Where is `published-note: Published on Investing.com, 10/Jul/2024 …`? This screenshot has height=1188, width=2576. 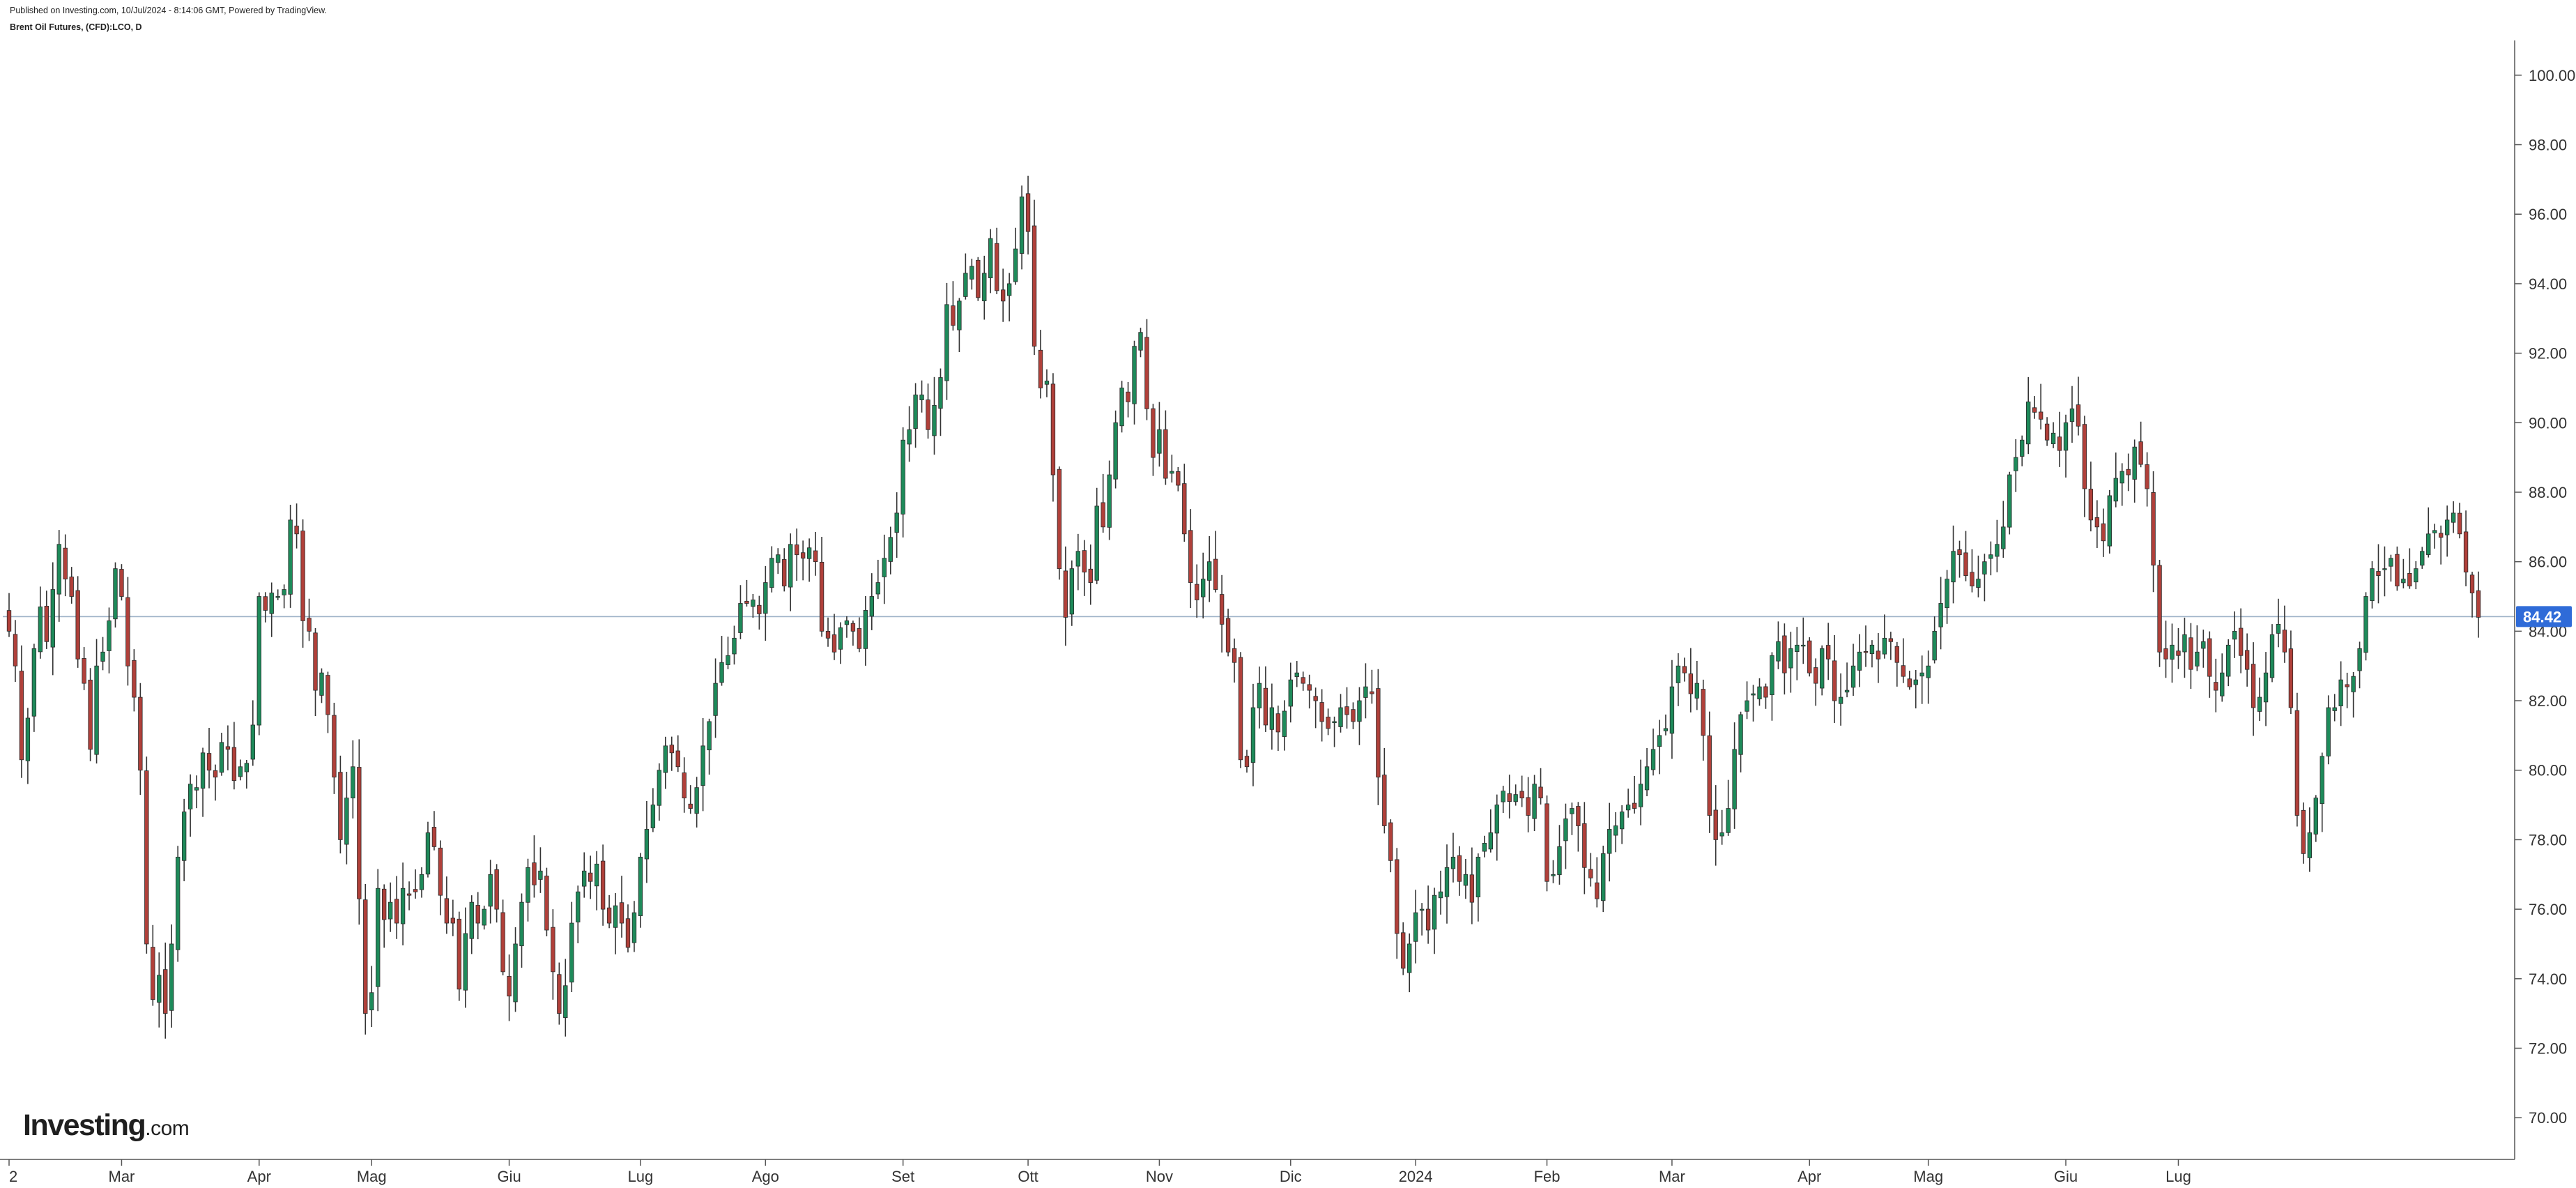
published-note: Published on Investing.com, 10/Jul/2024 … is located at coordinates (168, 10).